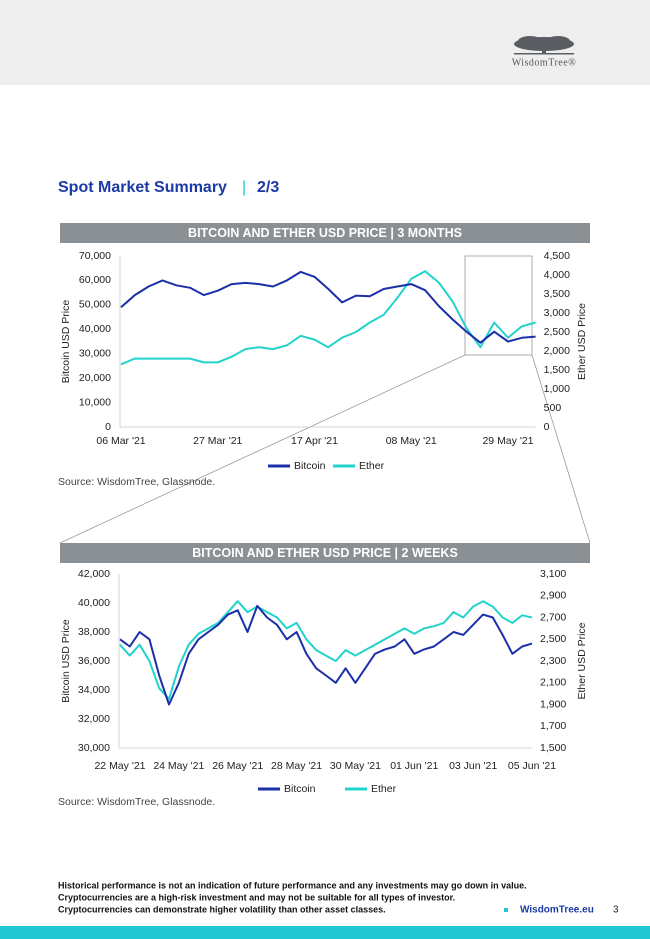 The image size is (650, 939). What do you see at coordinates (557, 275) in the screenshot?
I see `y2-tick-label: 4,000` at bounding box center [557, 275].